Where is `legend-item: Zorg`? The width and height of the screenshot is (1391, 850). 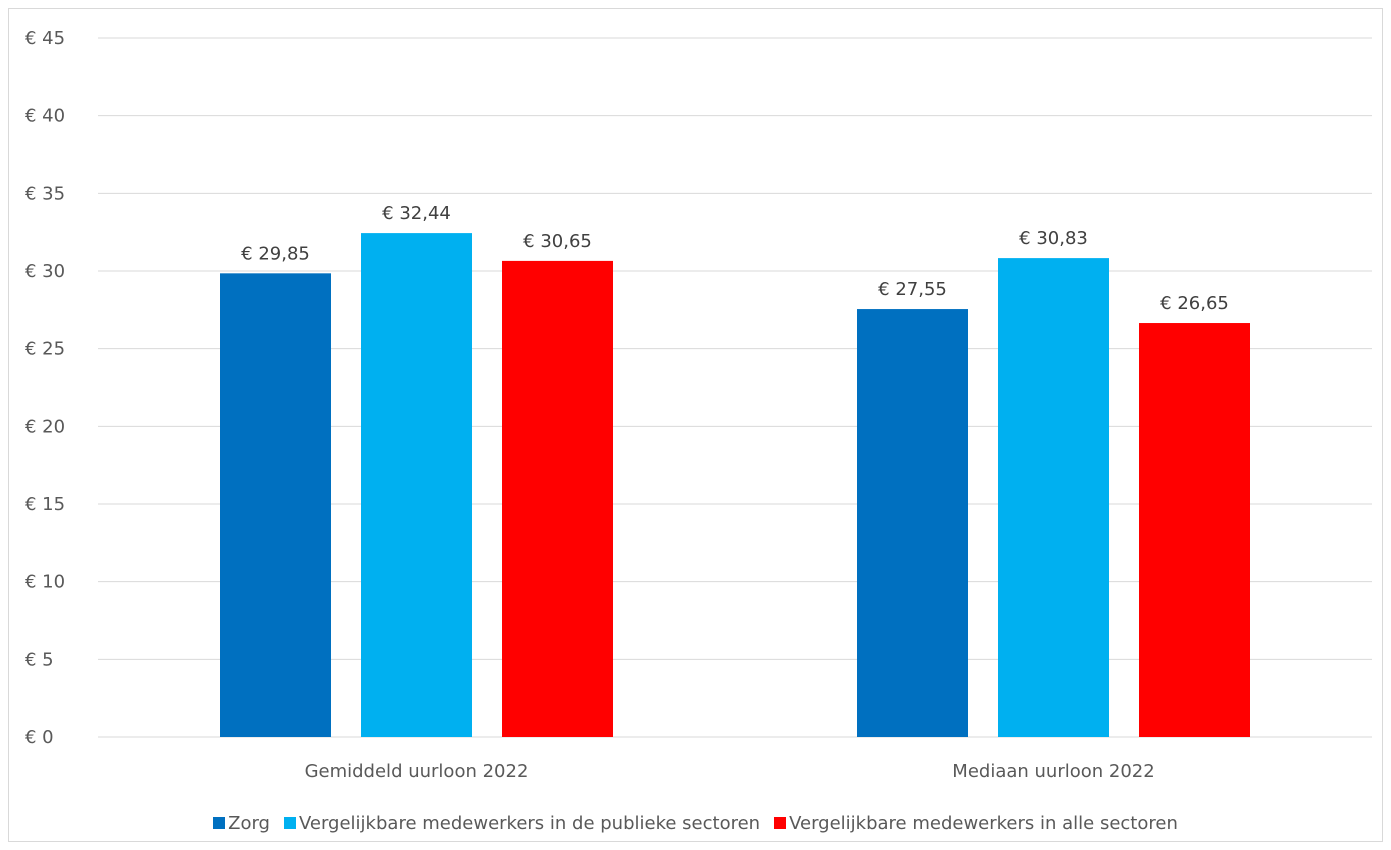 legend-item: Zorg is located at coordinates (241, 823).